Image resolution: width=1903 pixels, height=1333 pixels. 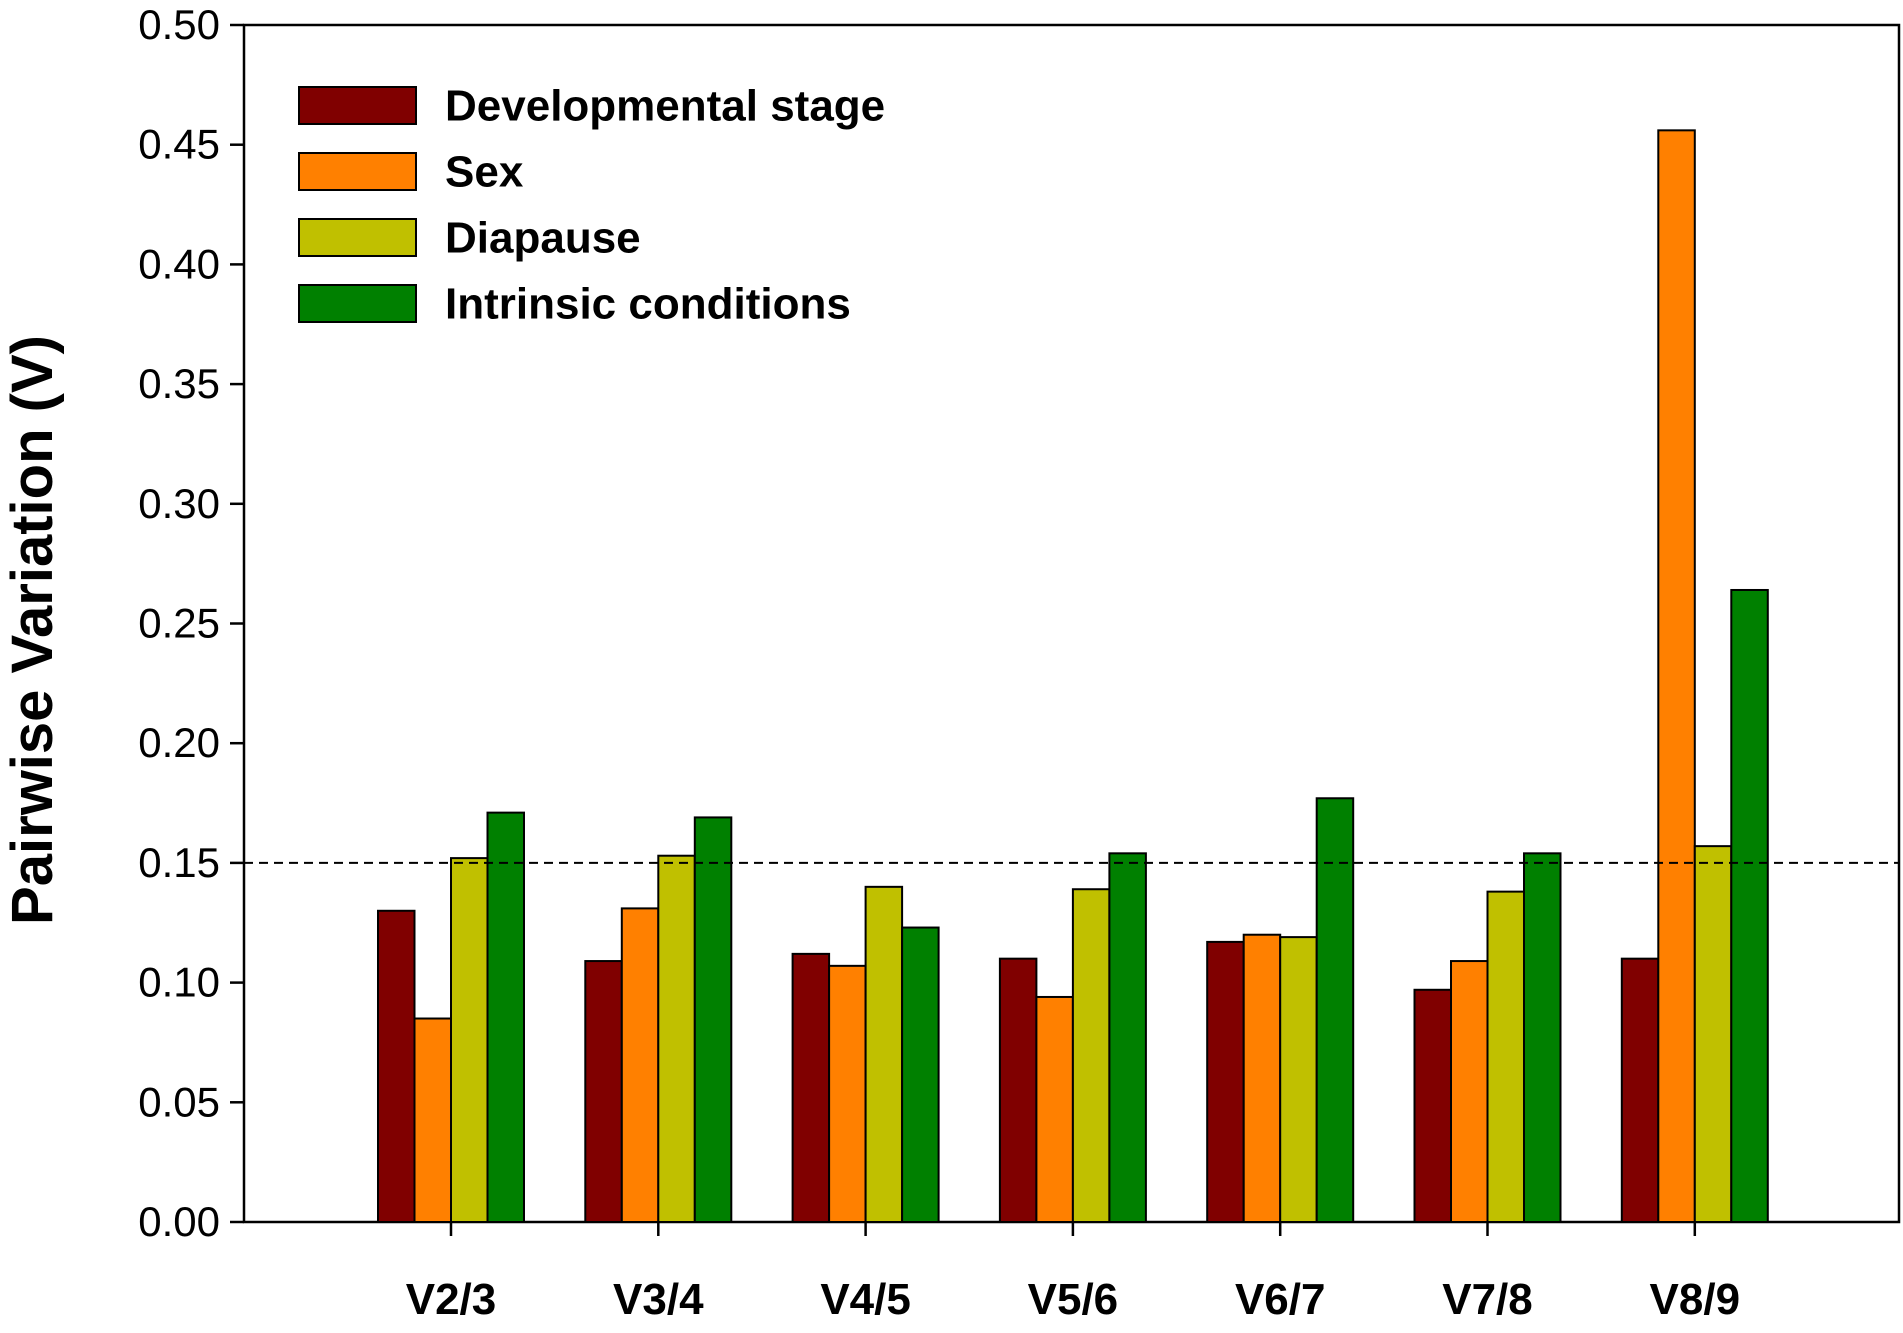 I want to click on x-tick-label: V3/4, so click(x=658, y=1299).